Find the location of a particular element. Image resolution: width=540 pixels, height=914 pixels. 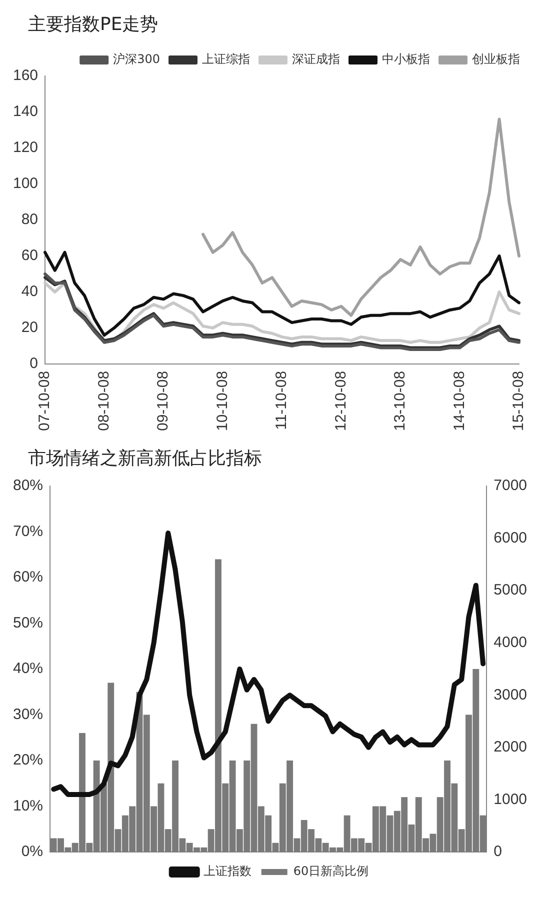

x-tick-label: 13-10-08 is located at coordinates (400, 401).